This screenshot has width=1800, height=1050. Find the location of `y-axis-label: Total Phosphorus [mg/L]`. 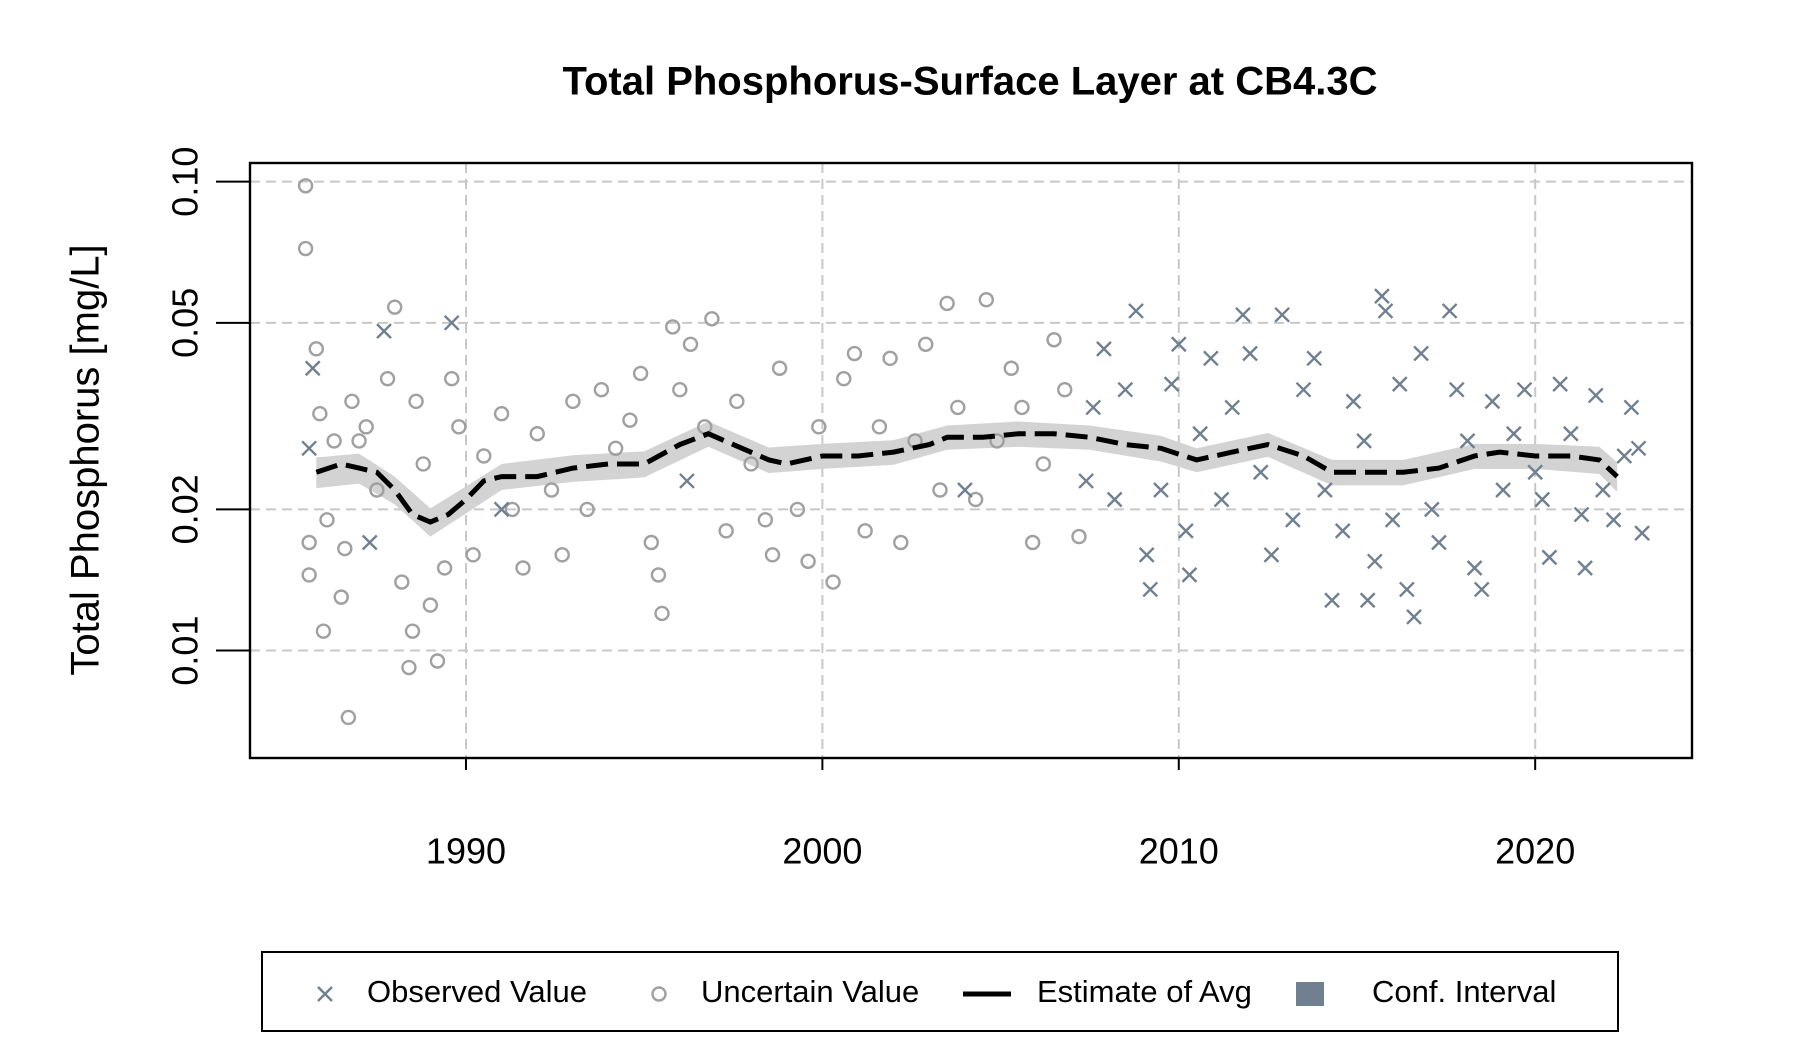

y-axis-label: Total Phosphorus [mg/L] is located at coordinates (86, 459).